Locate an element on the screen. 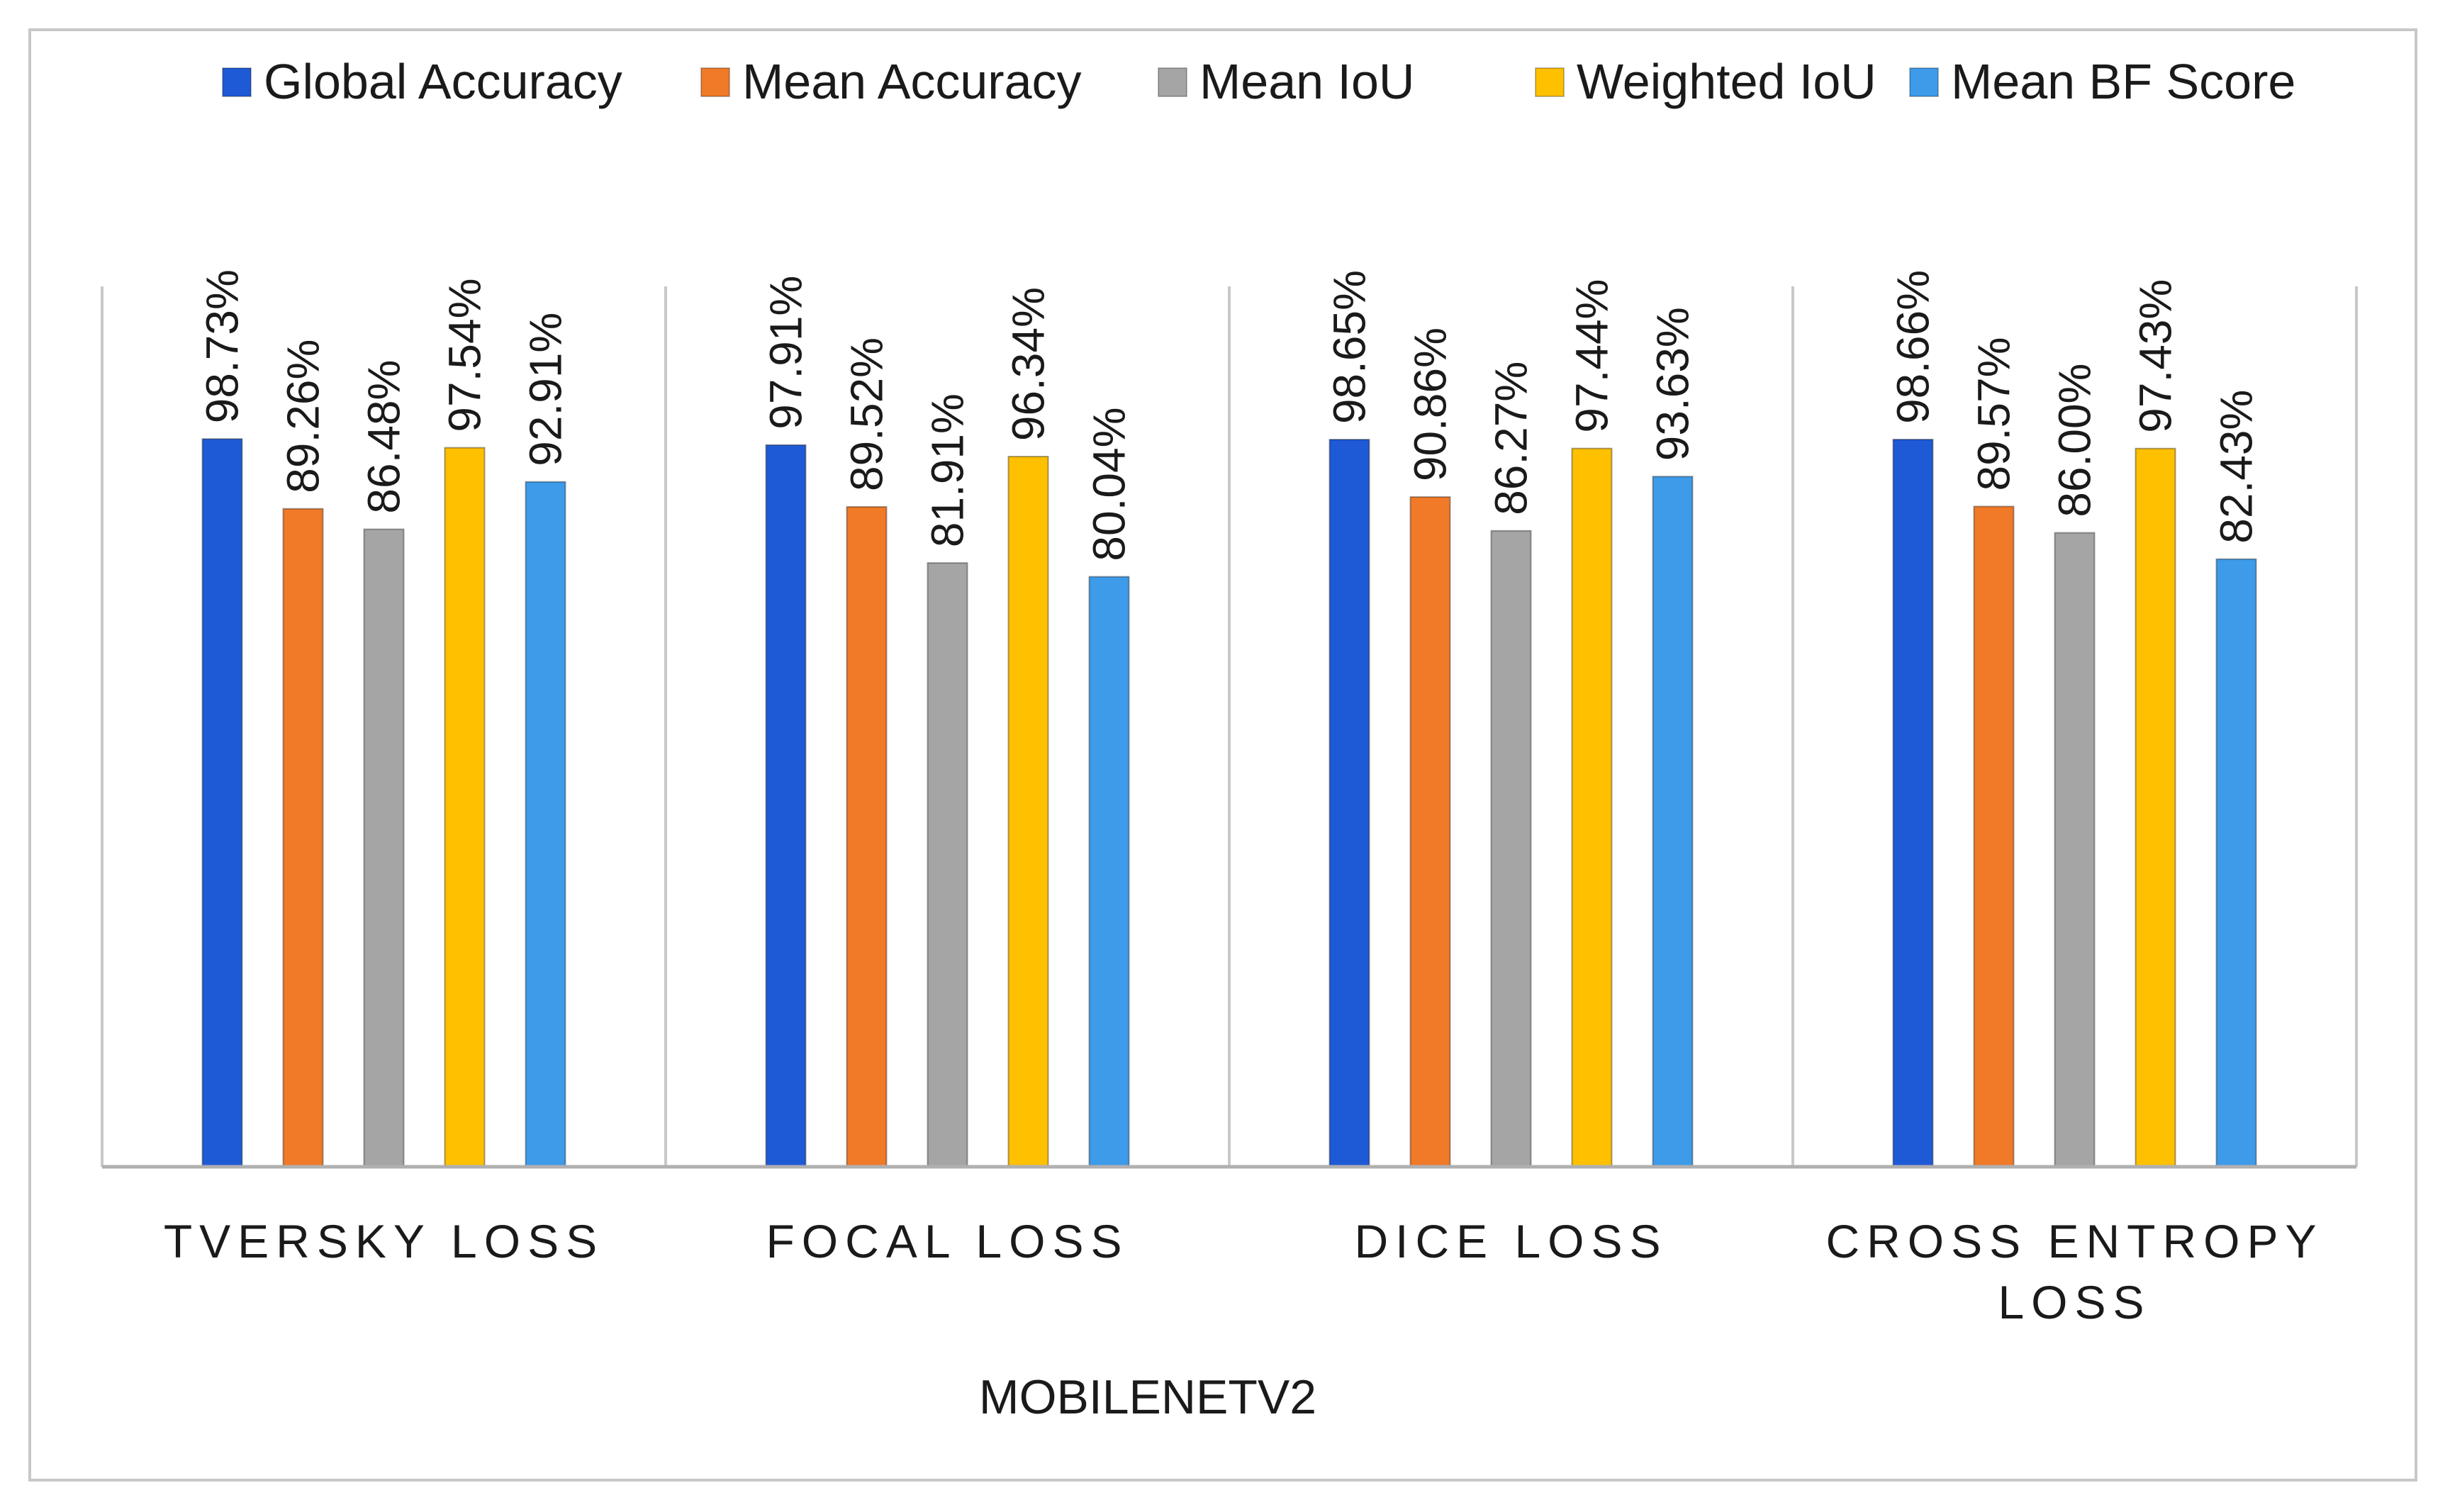  bar-global-accuracy-tversky-loss is located at coordinates (222, 803).